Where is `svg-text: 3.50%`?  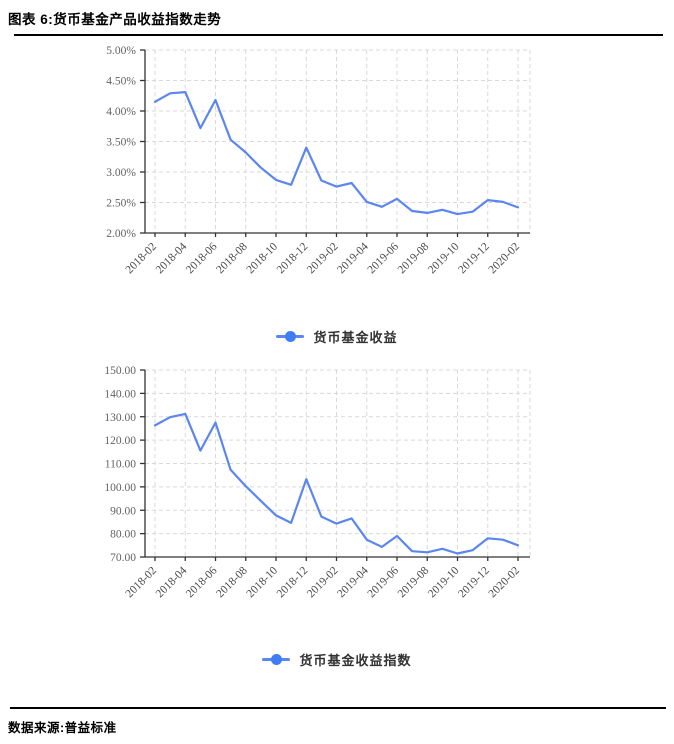
svg-text: 3.50% is located at coordinates (121, 143).